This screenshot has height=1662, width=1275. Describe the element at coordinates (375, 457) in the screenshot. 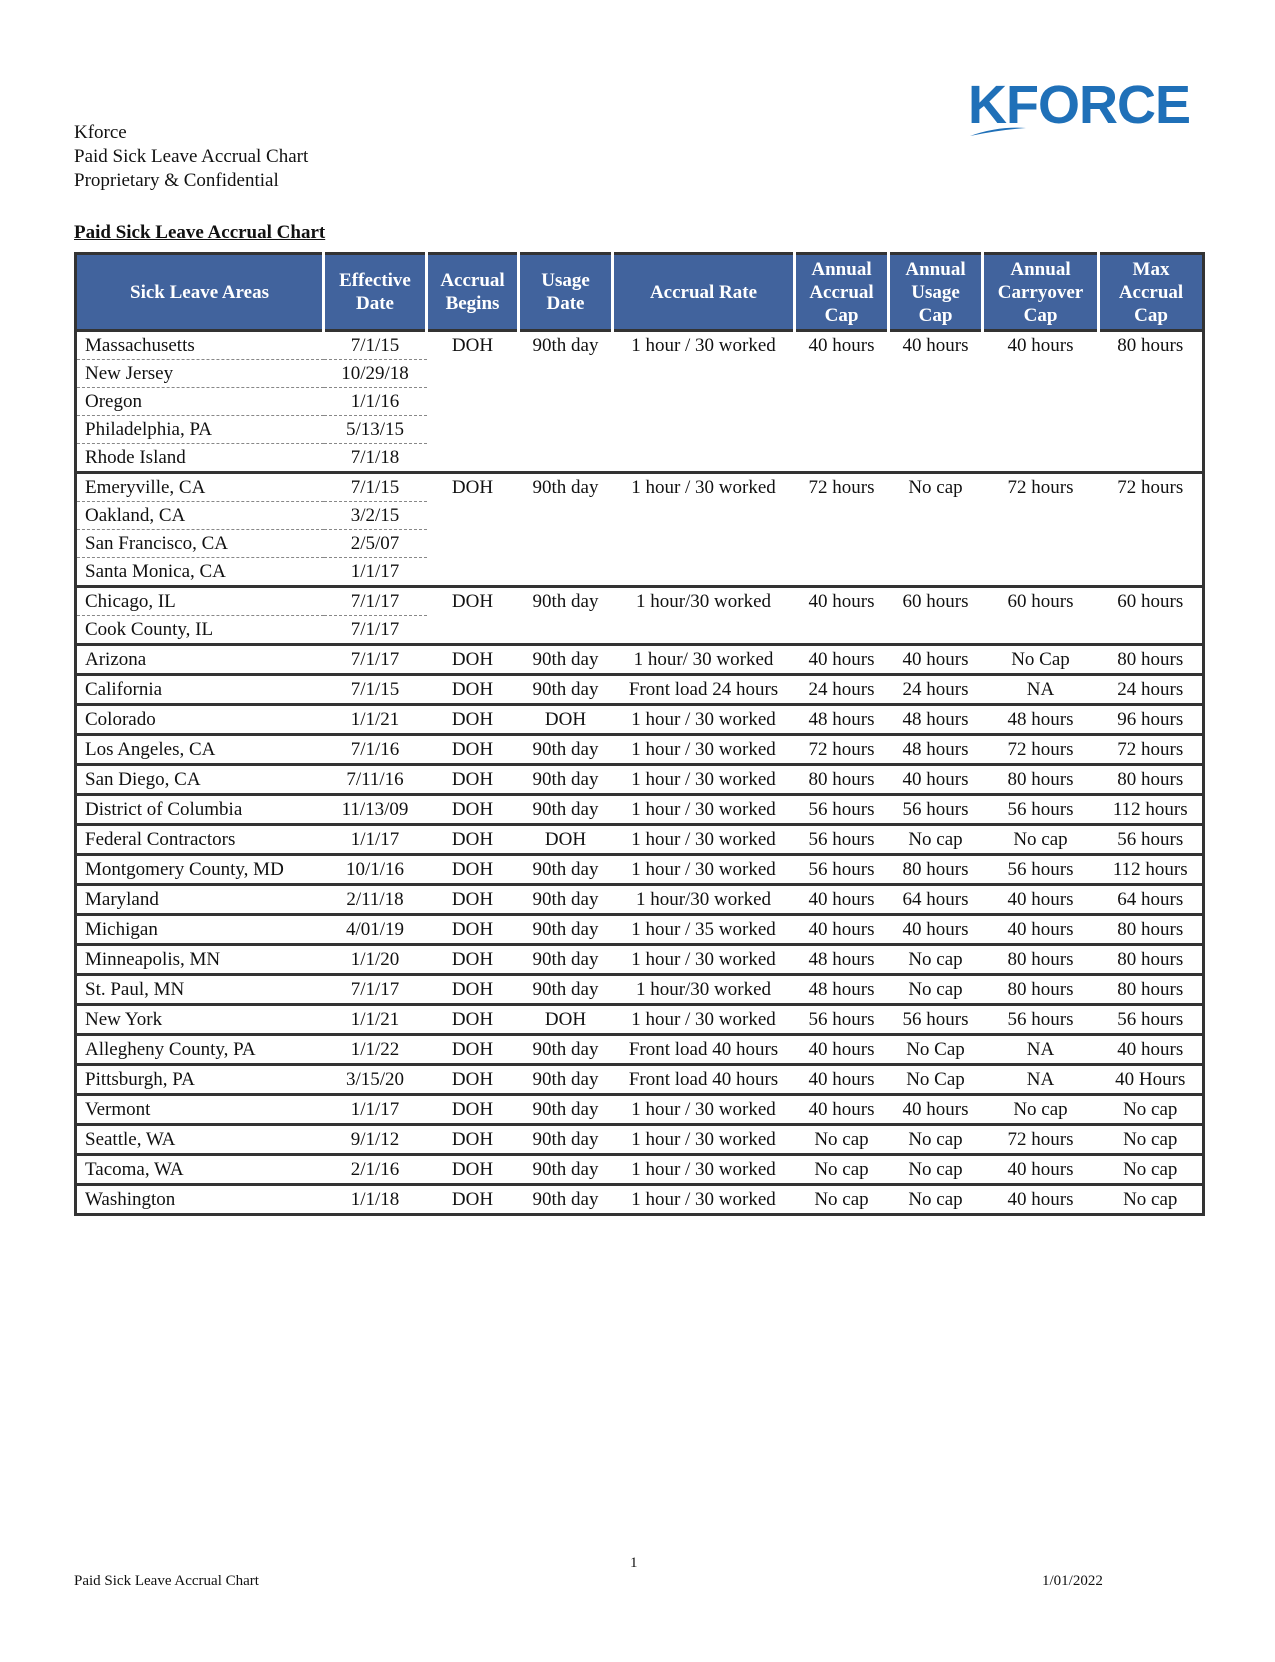

I see `effective-date: 7/1/18` at that location.